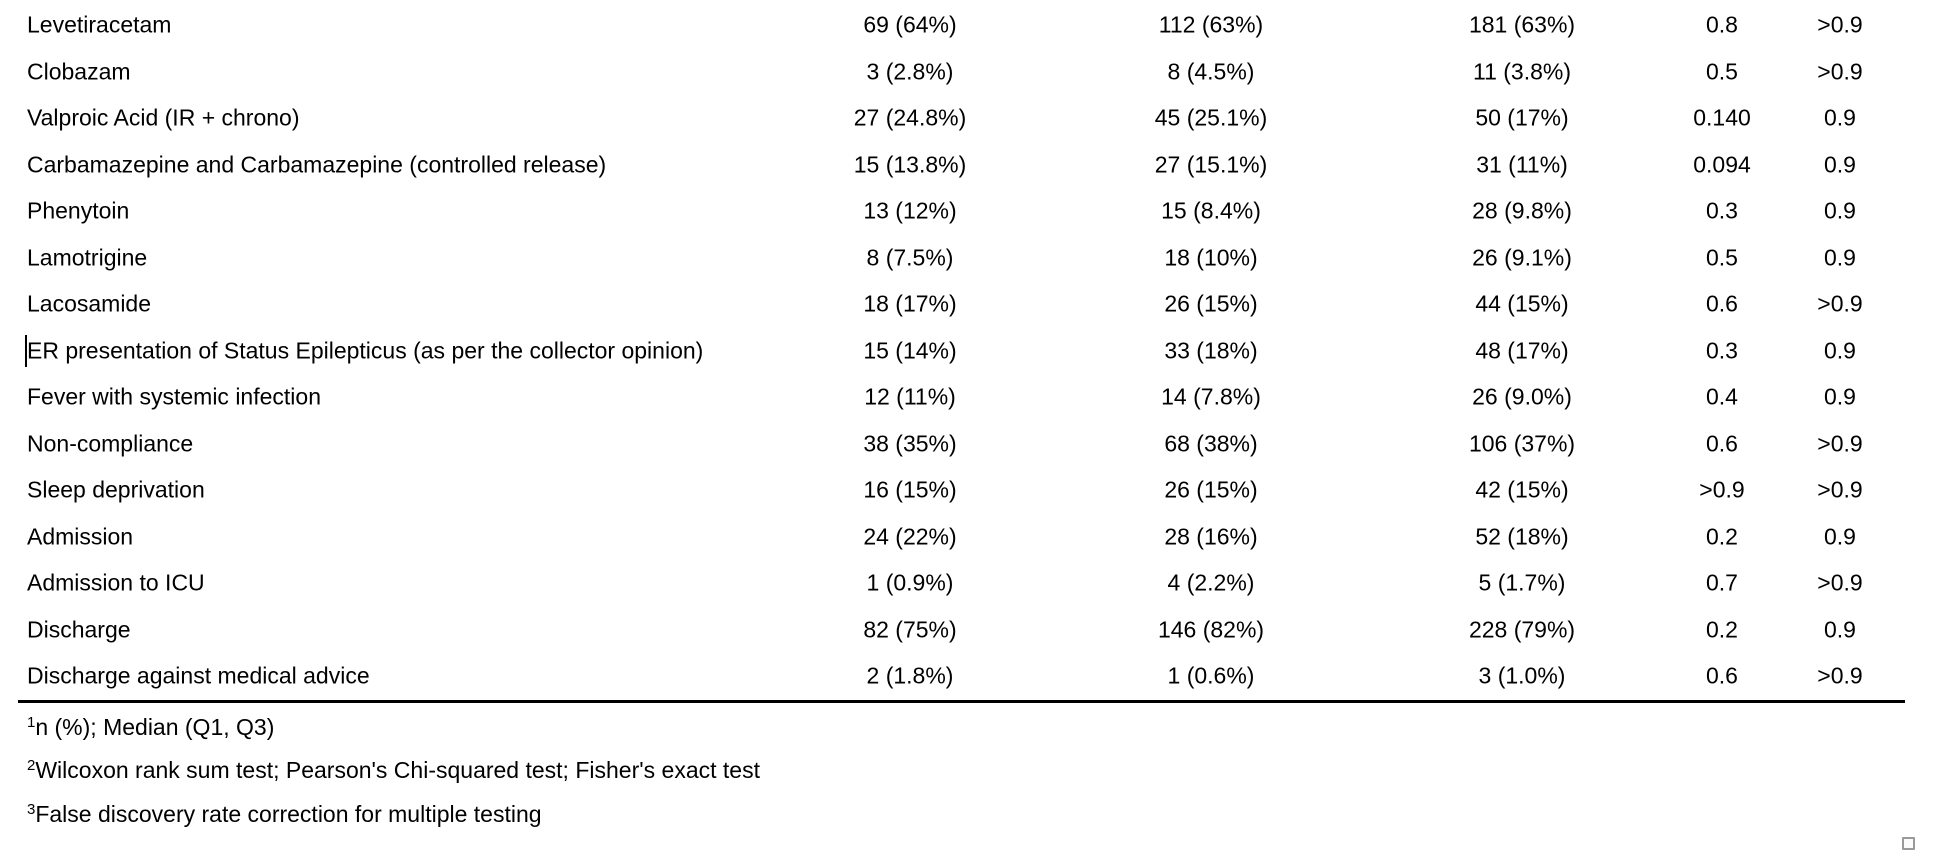 This screenshot has height=864, width=1942. I want to click on group1-stat-cell: 69 (64%), so click(910, 24).